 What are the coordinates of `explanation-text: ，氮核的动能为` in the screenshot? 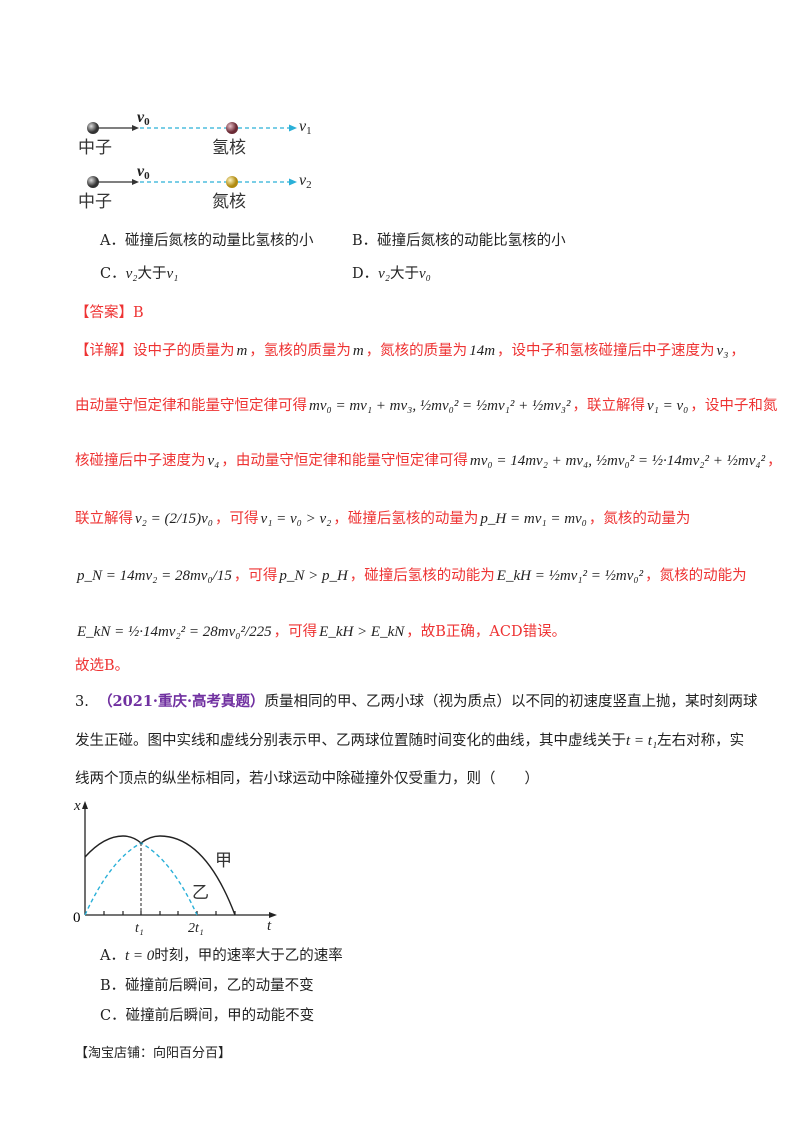 It's located at (696, 576).